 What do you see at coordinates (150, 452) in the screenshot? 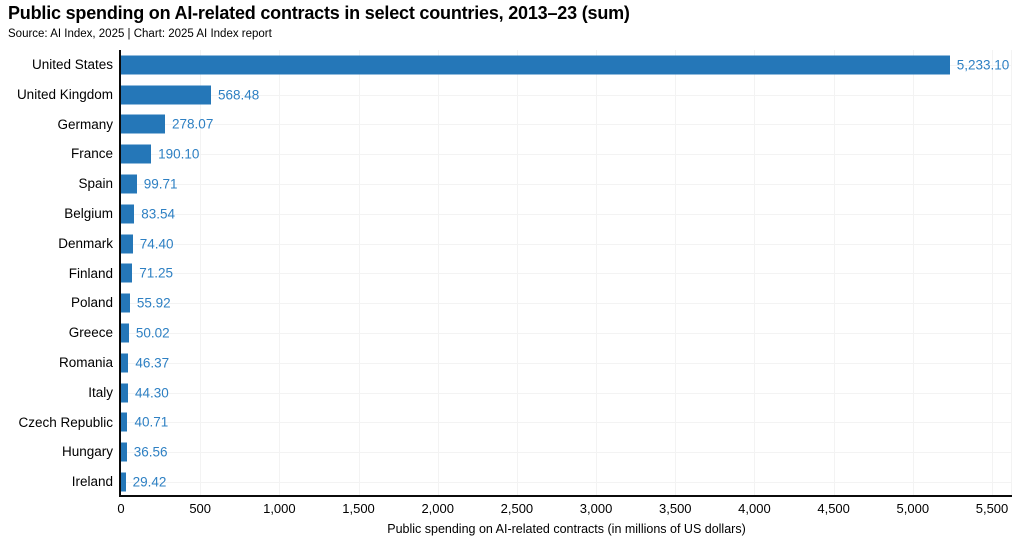
I see `bar-value-label: 36.56` at bounding box center [150, 452].